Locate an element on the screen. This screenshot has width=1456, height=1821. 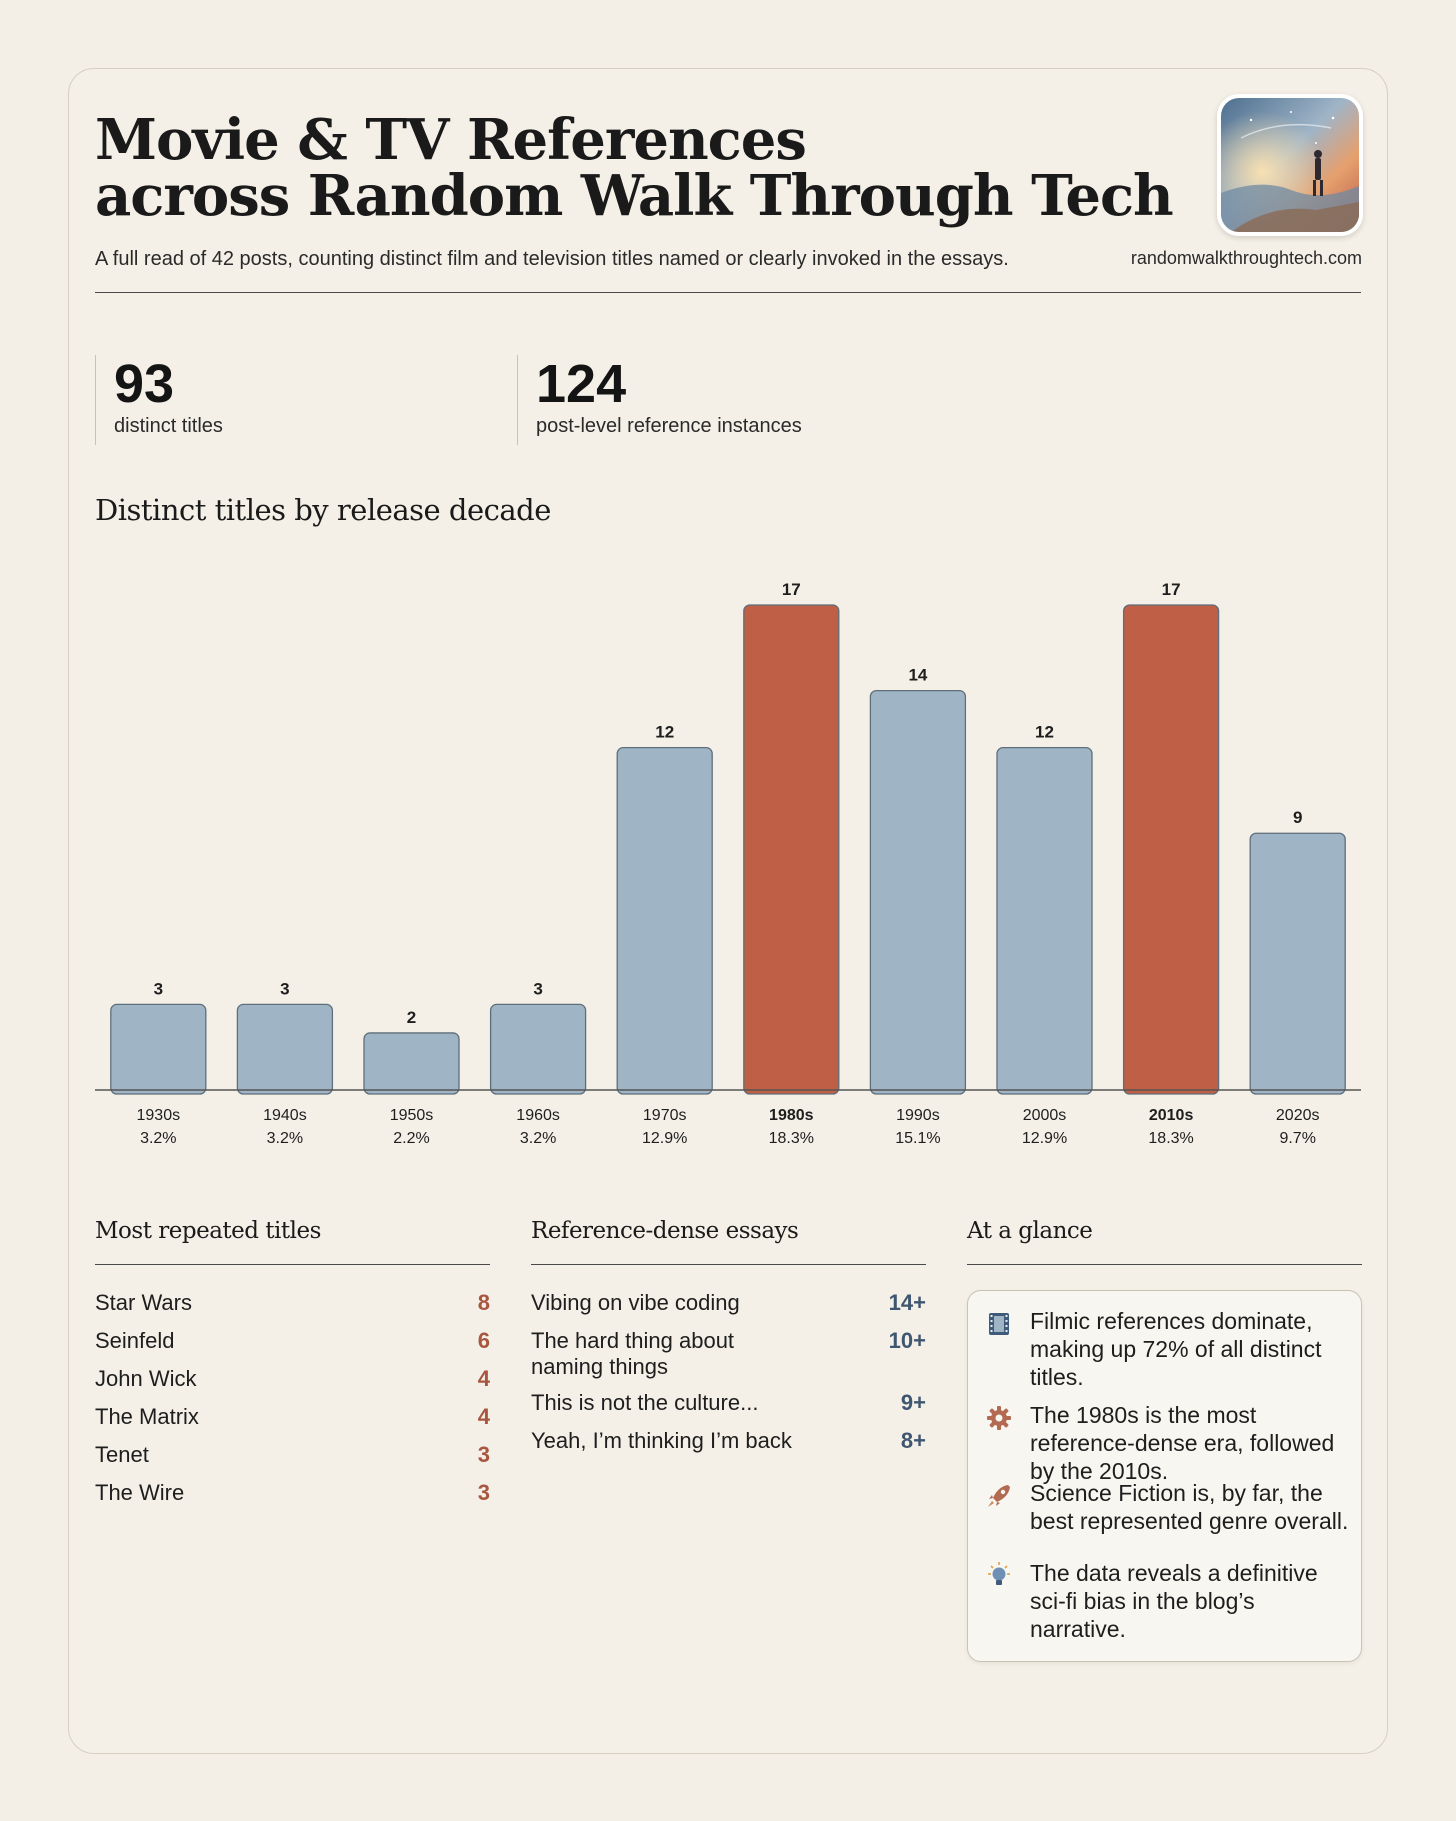
list-item: The hard thing about naming things 10+ is located at coordinates (728, 1354).